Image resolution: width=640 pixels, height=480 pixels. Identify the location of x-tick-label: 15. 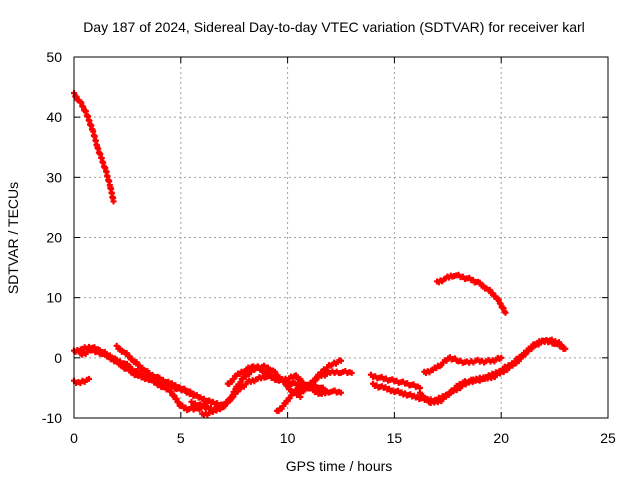
(395, 438).